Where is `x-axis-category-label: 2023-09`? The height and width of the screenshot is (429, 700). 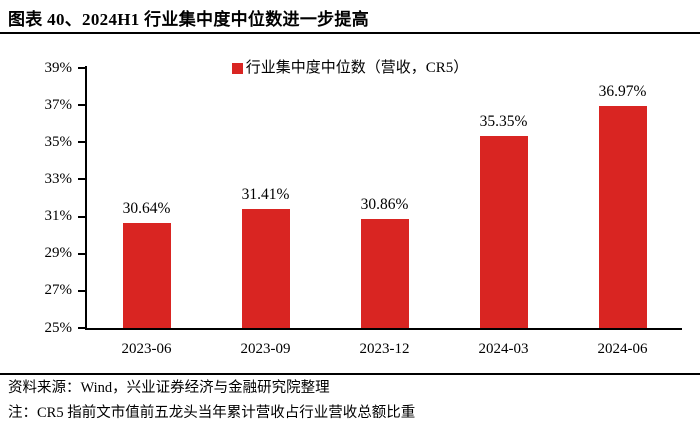 x-axis-category-label: 2023-09 is located at coordinates (265, 349).